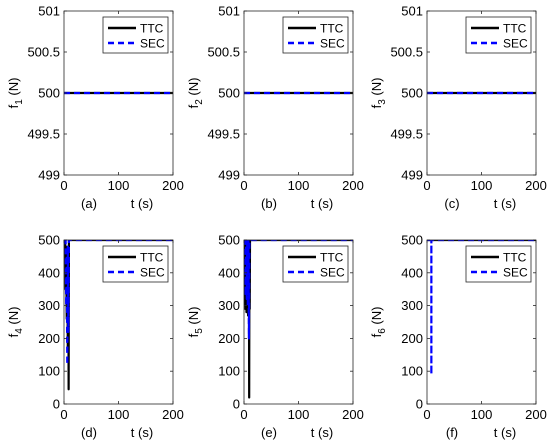 Image resolution: width=550 pixels, height=448 pixels. Describe the element at coordinates (382, 331) in the screenshot. I see `y-axis-label-subscript: 6` at that location.